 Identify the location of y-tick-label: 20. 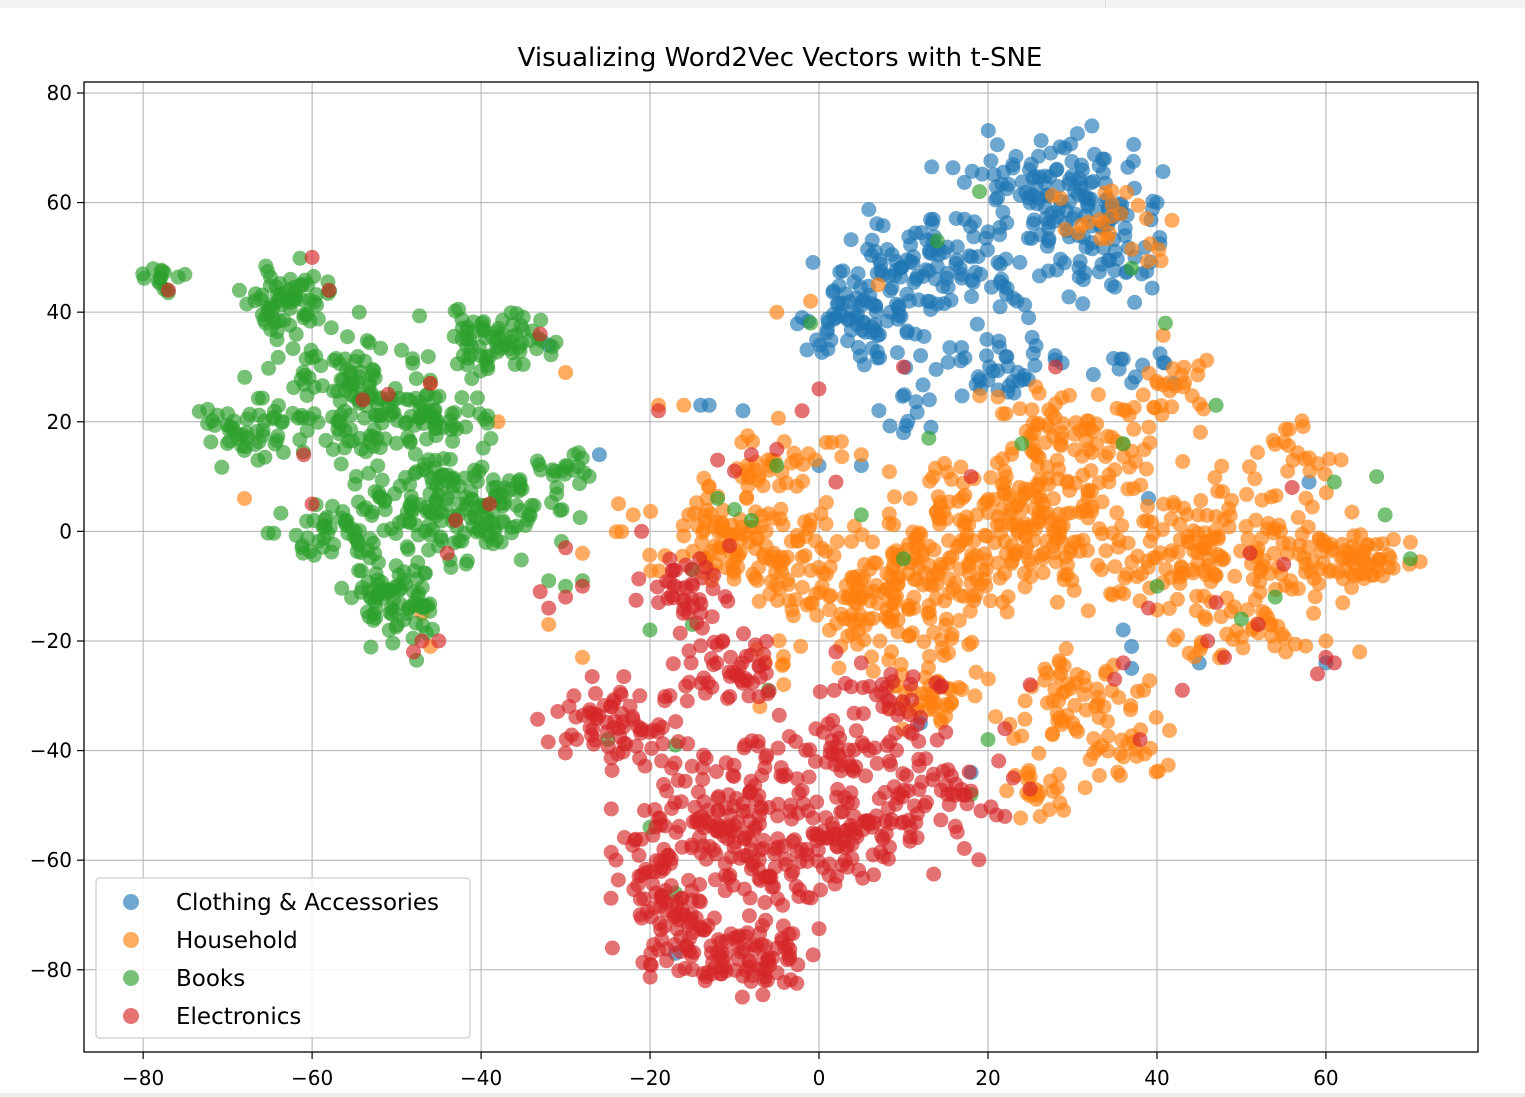
(59, 422).